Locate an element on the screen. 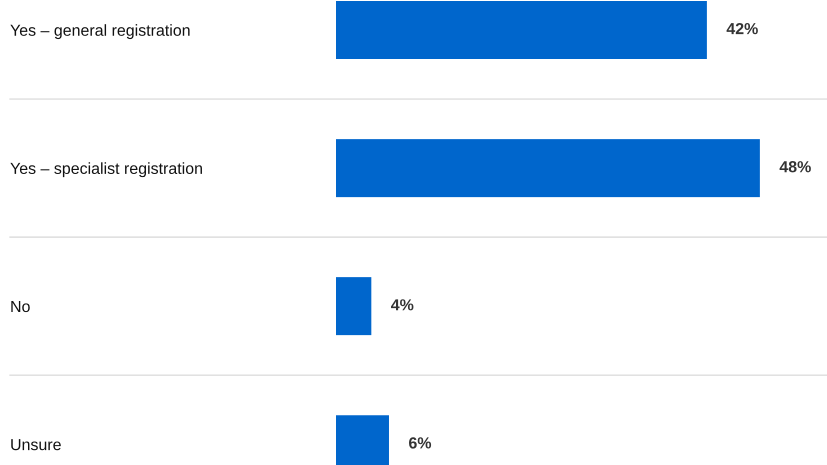 This screenshot has width=827, height=465. y-tick-label: No is located at coordinates (20, 306).